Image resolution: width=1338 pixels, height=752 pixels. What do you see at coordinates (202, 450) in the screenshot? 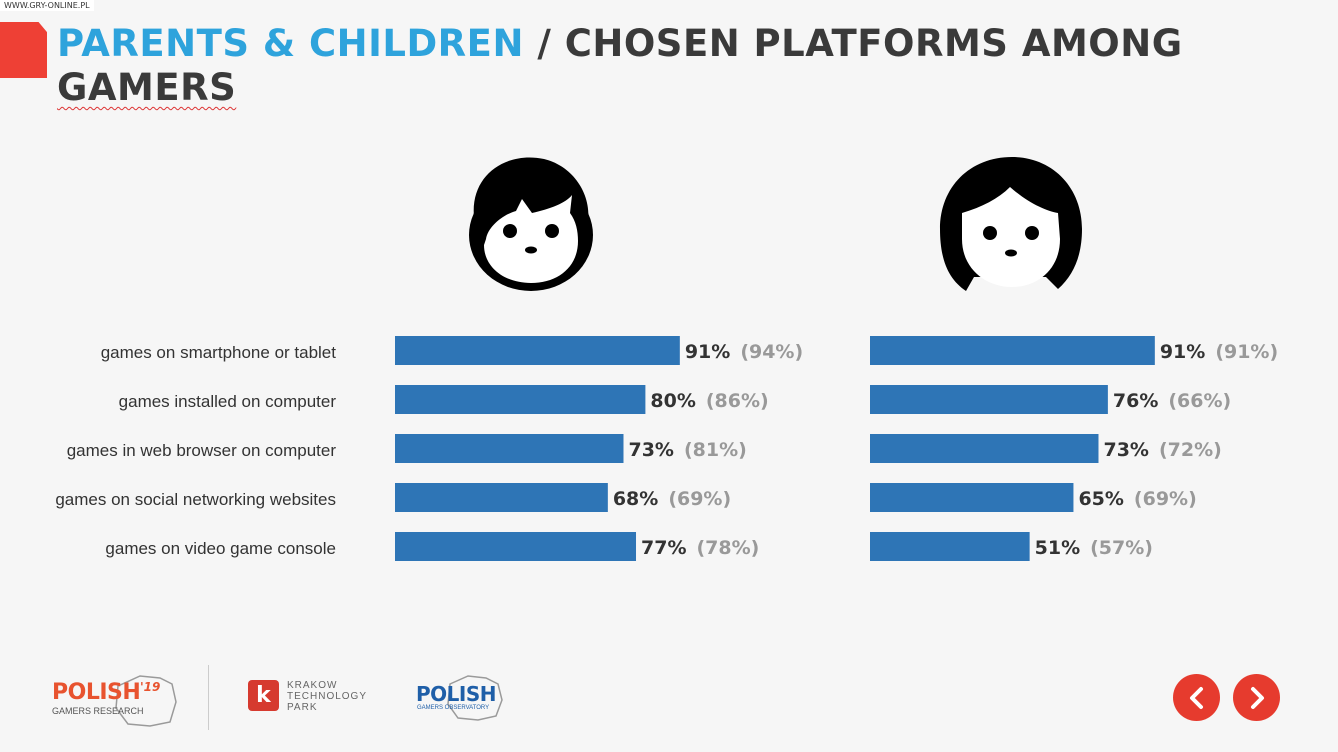
I see `category-label: games in web browser on computer` at bounding box center [202, 450].